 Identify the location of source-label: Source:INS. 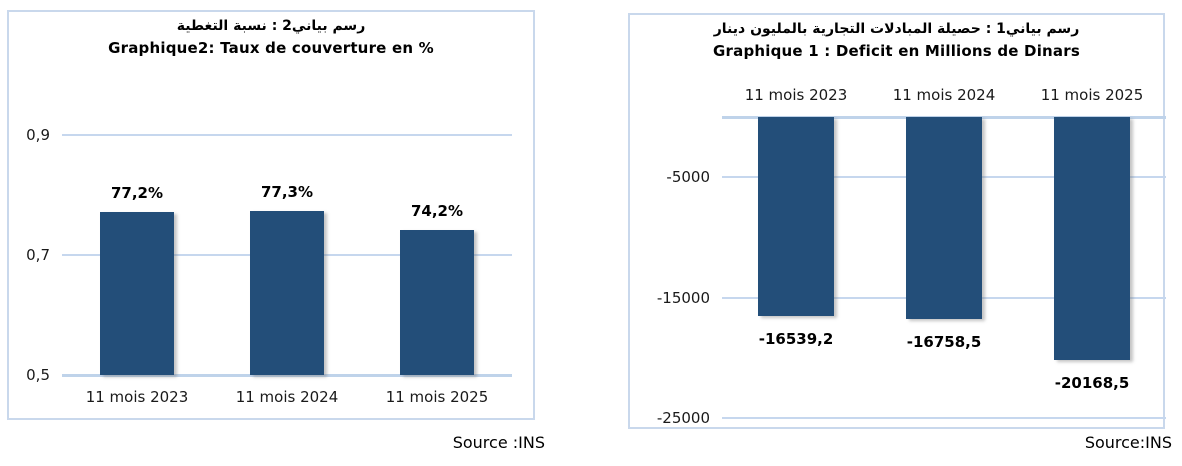
(1128, 442).